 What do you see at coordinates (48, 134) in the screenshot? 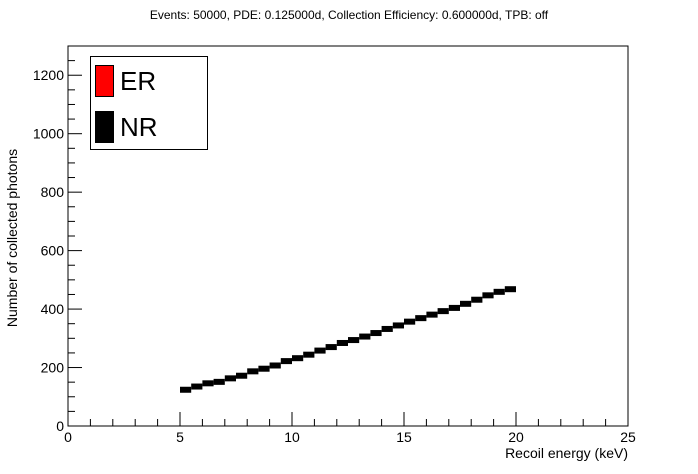
I see `y-tick-label: 1000` at bounding box center [48, 134].